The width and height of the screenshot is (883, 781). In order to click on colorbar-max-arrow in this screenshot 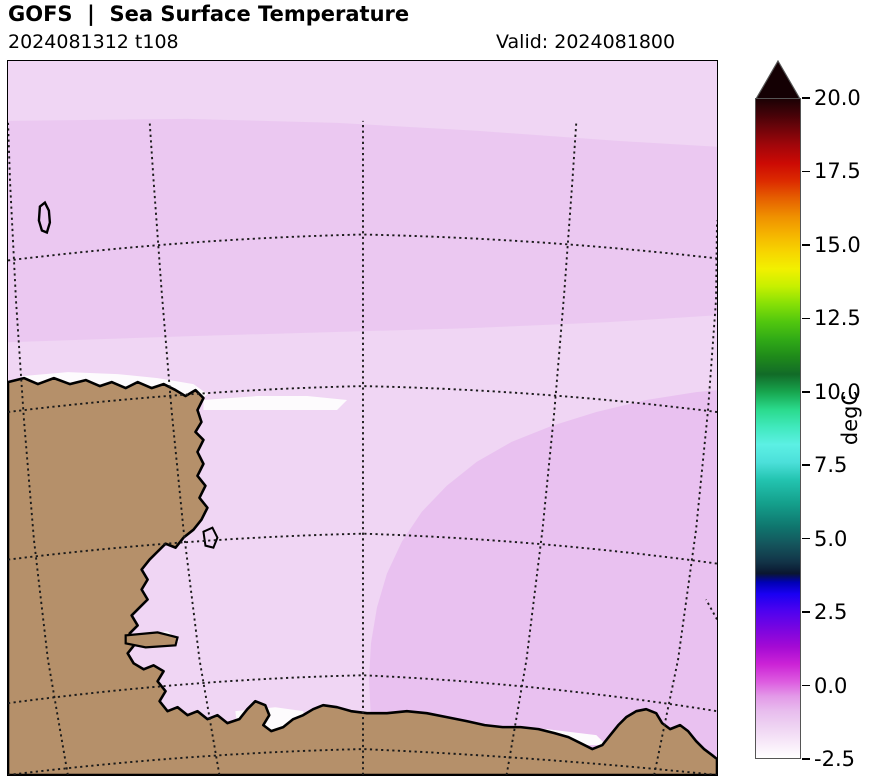, I will do `click(778, 80)`.